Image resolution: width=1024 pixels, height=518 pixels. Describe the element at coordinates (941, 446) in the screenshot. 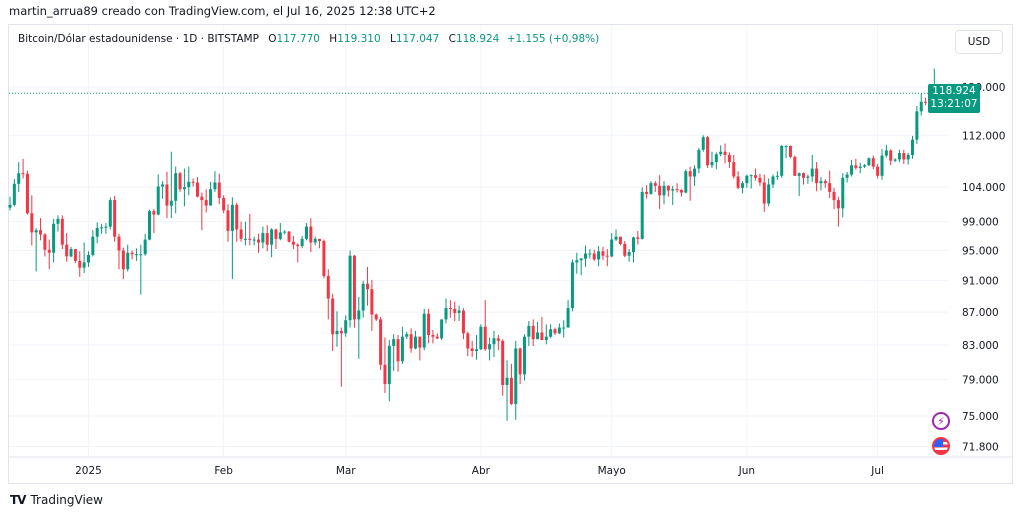

I see `us-flag-icon` at that location.